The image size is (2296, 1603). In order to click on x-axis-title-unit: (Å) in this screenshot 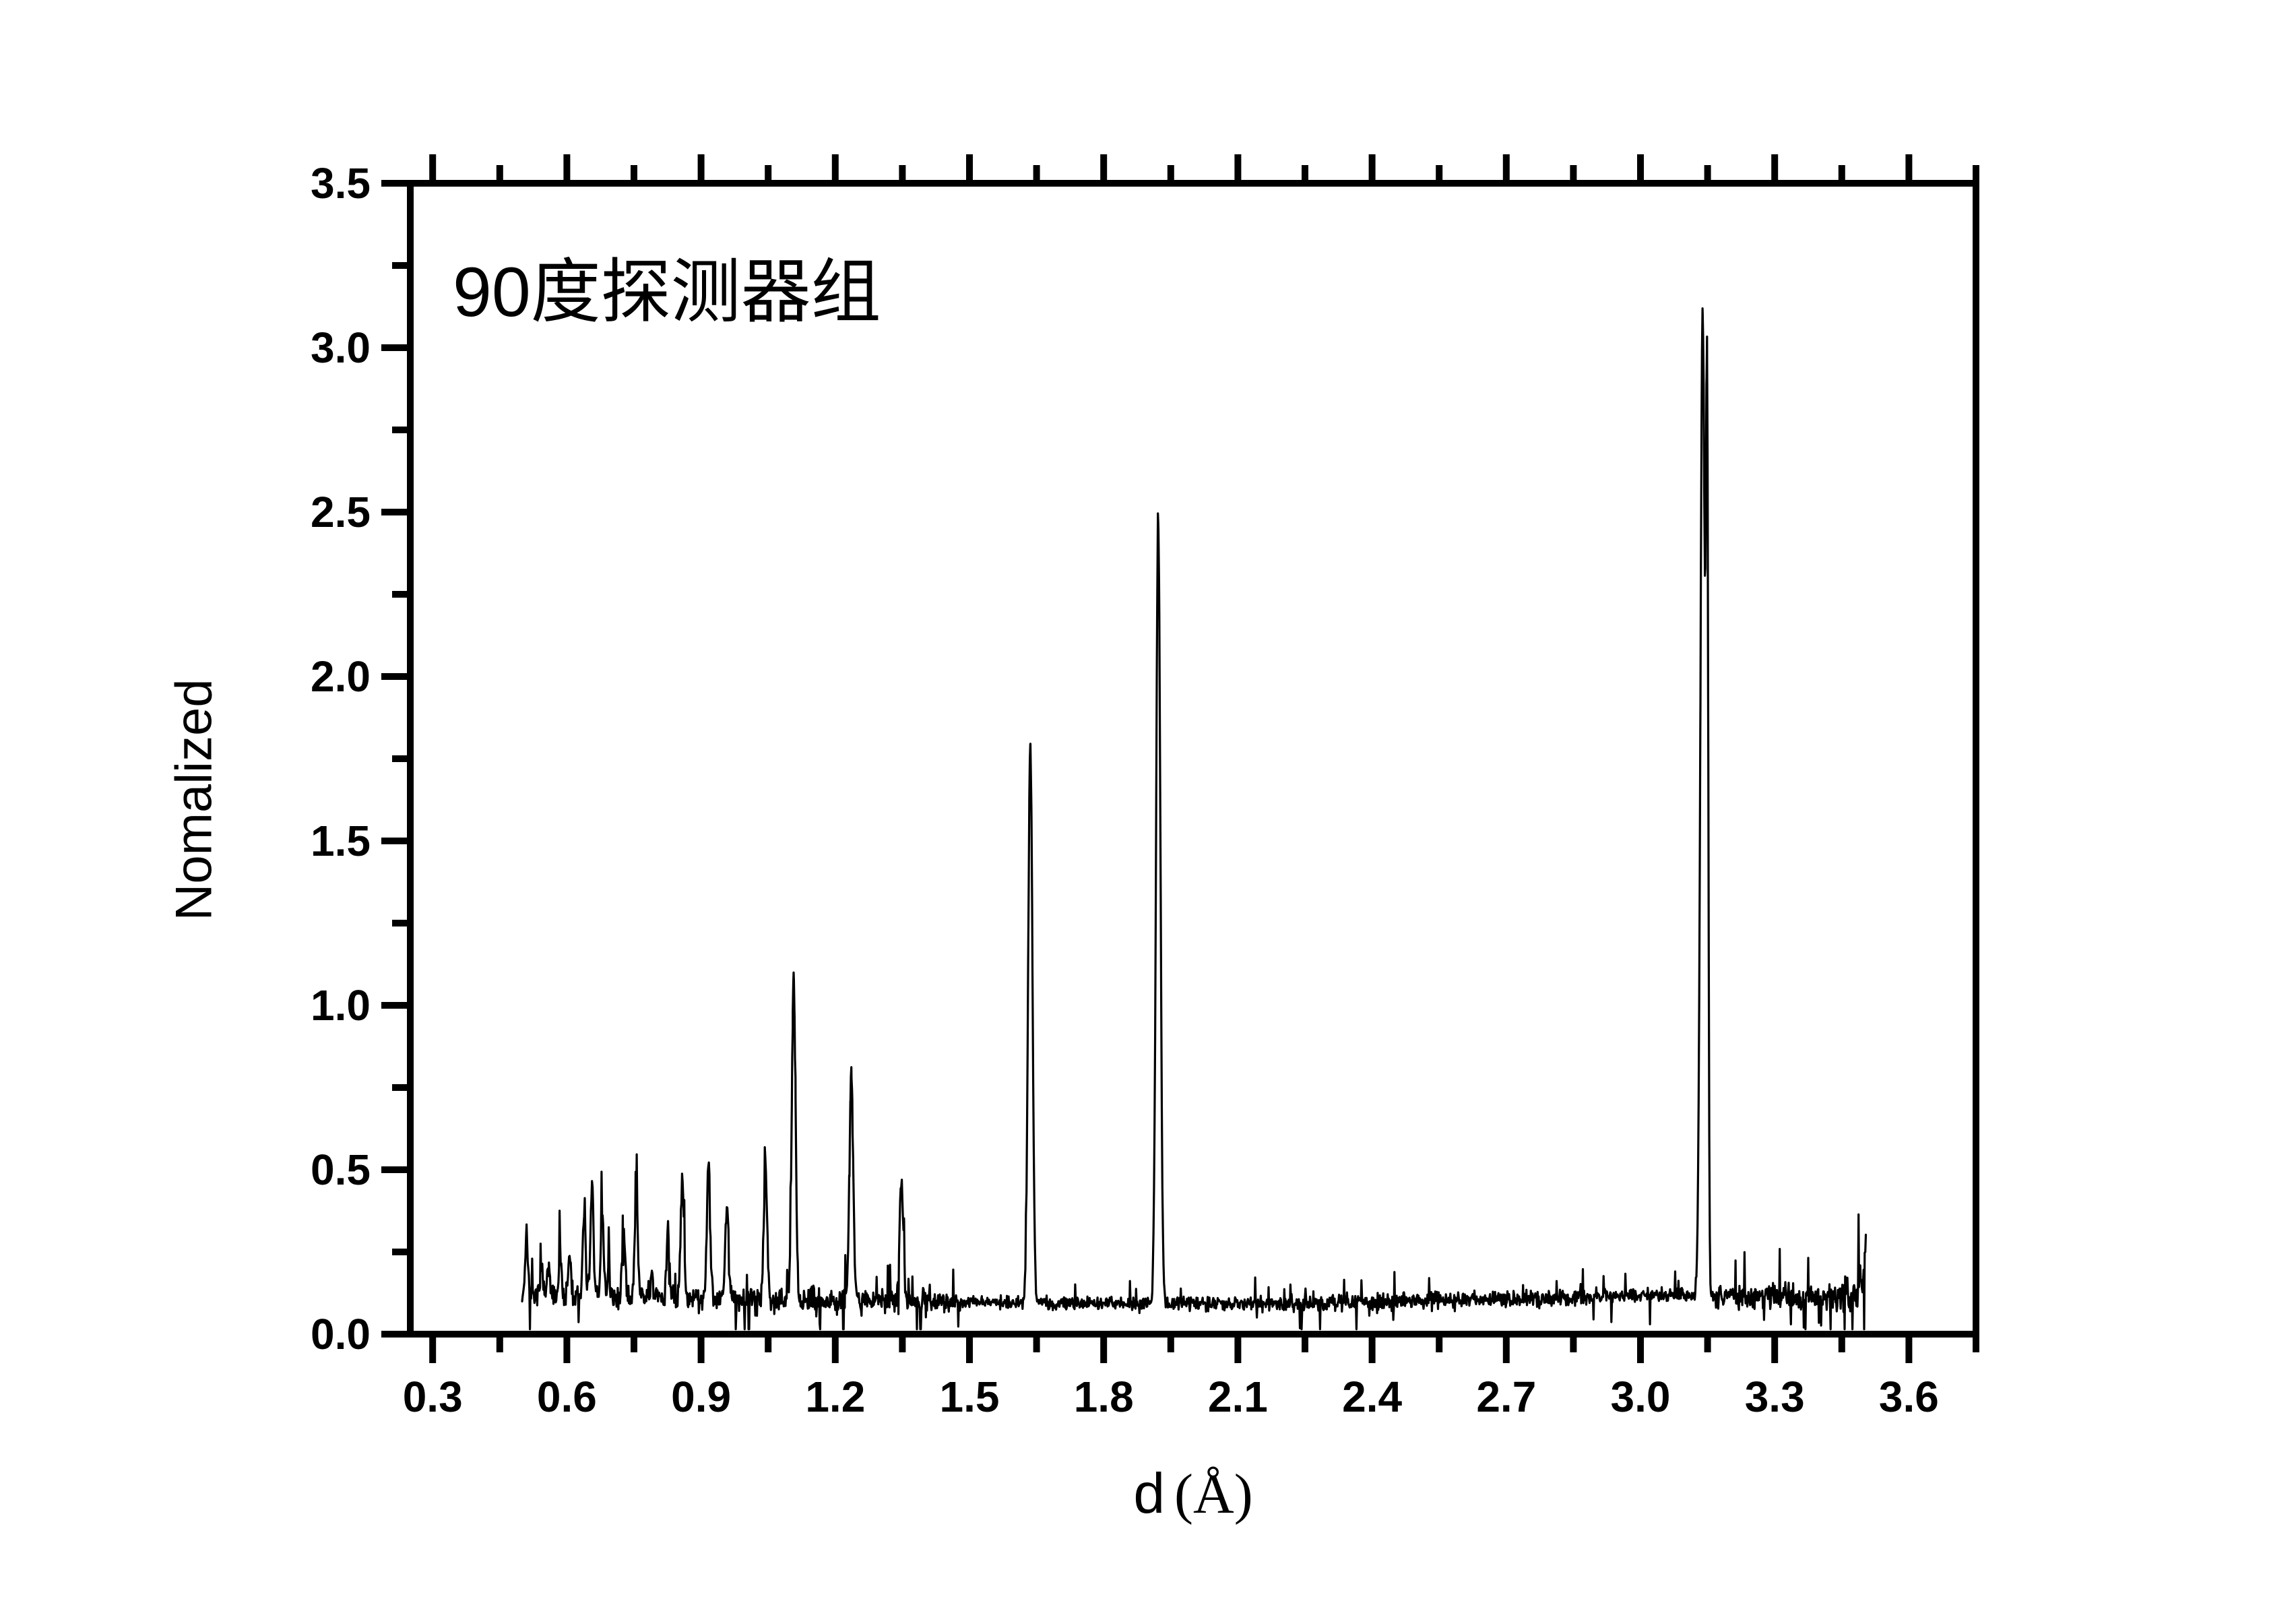, I will do `click(1213, 1494)`.